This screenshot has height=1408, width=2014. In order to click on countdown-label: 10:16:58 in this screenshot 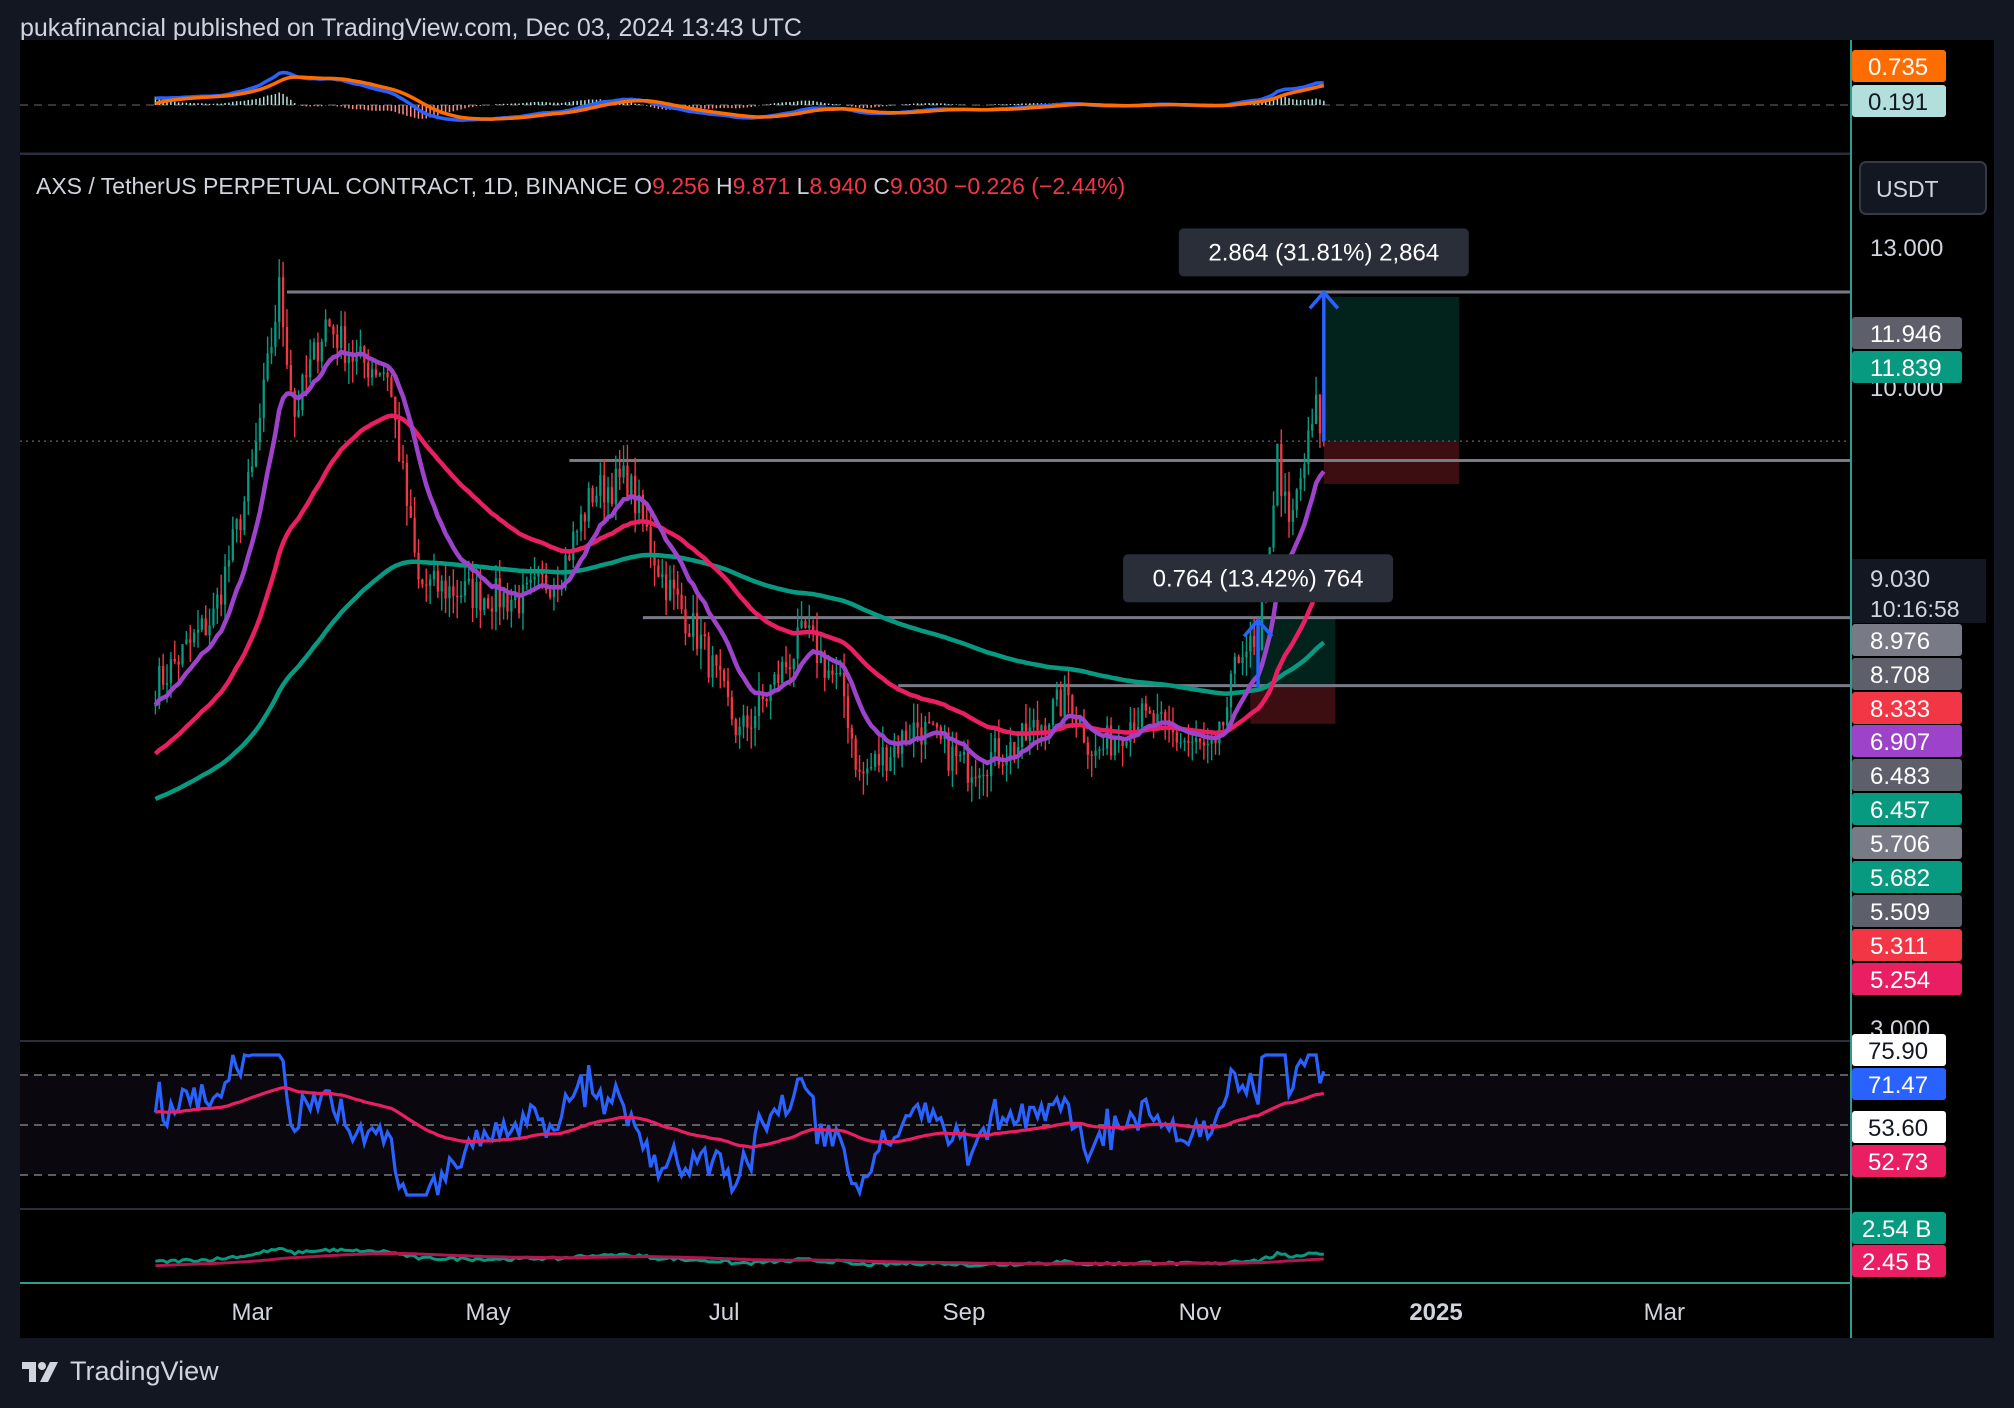, I will do `click(1915, 609)`.